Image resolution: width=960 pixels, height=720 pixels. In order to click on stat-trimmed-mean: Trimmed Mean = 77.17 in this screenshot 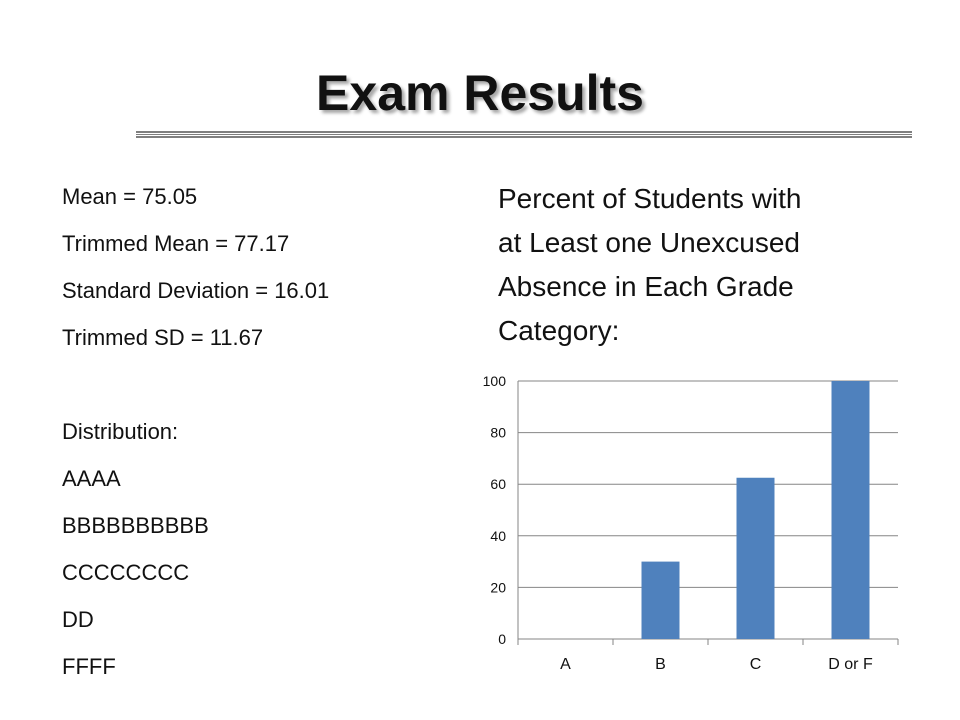, I will do `click(176, 243)`.